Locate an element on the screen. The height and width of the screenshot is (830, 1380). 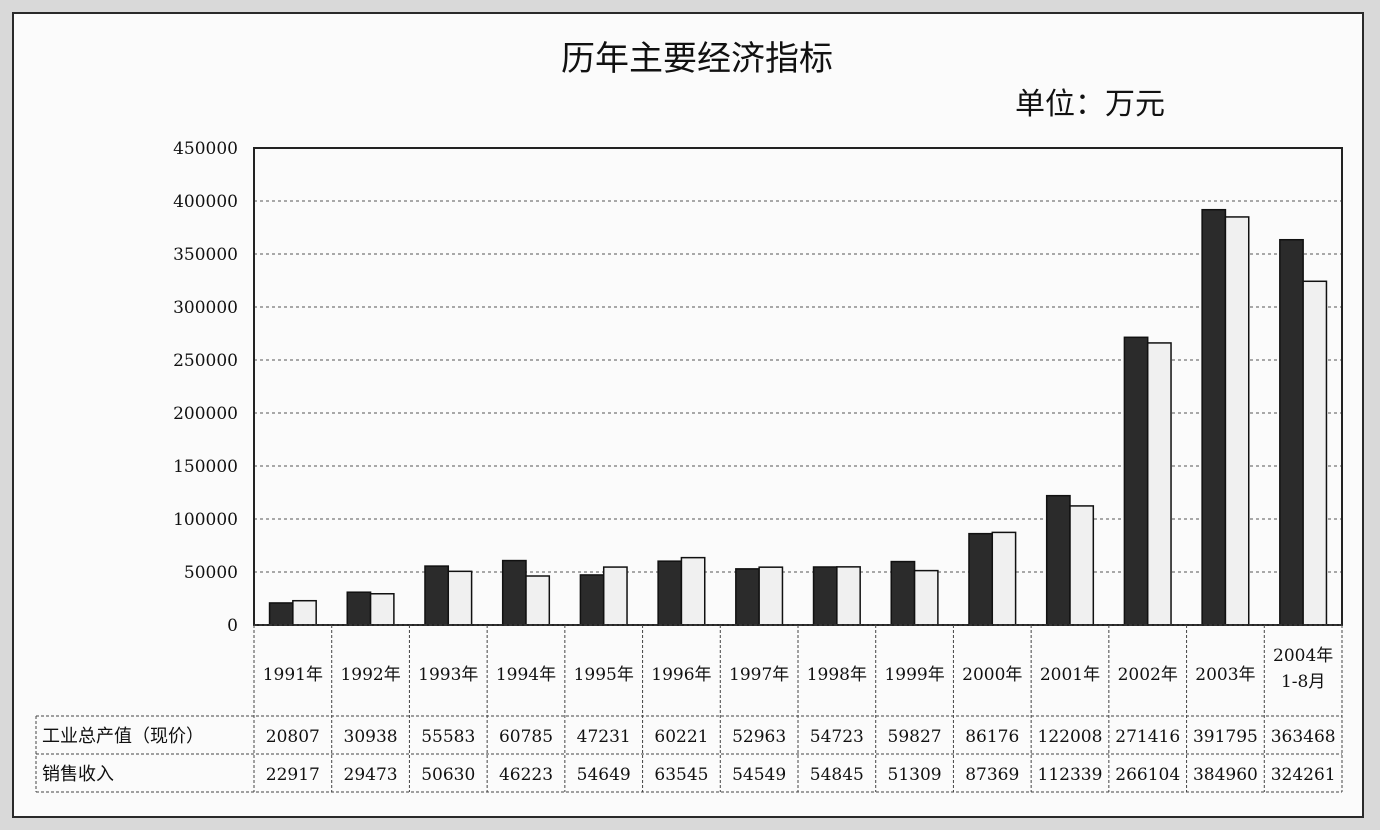
x-category-label: 2004年 is located at coordinates (1303, 656).